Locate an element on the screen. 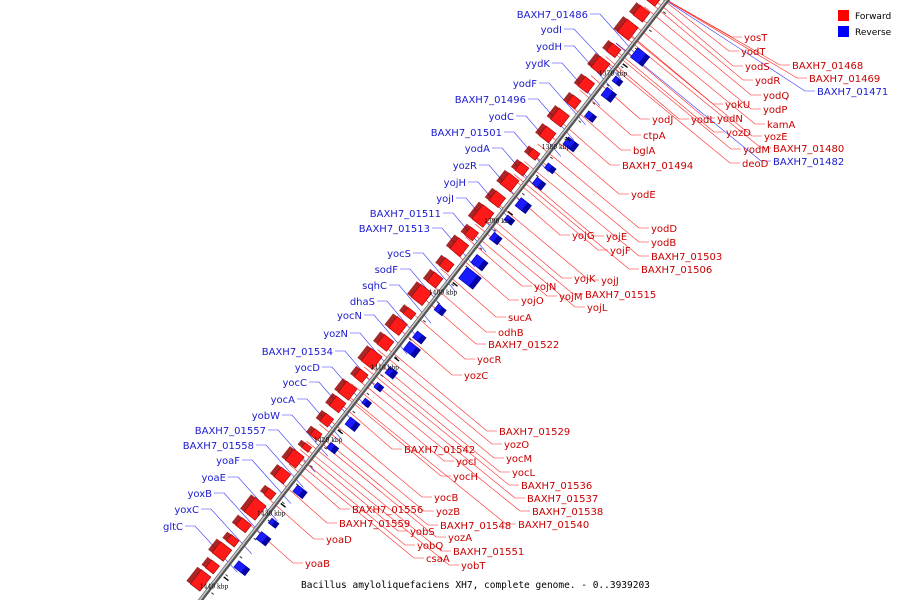 The height and width of the screenshot is (600, 900). gene-label: yodS is located at coordinates (757, 67).